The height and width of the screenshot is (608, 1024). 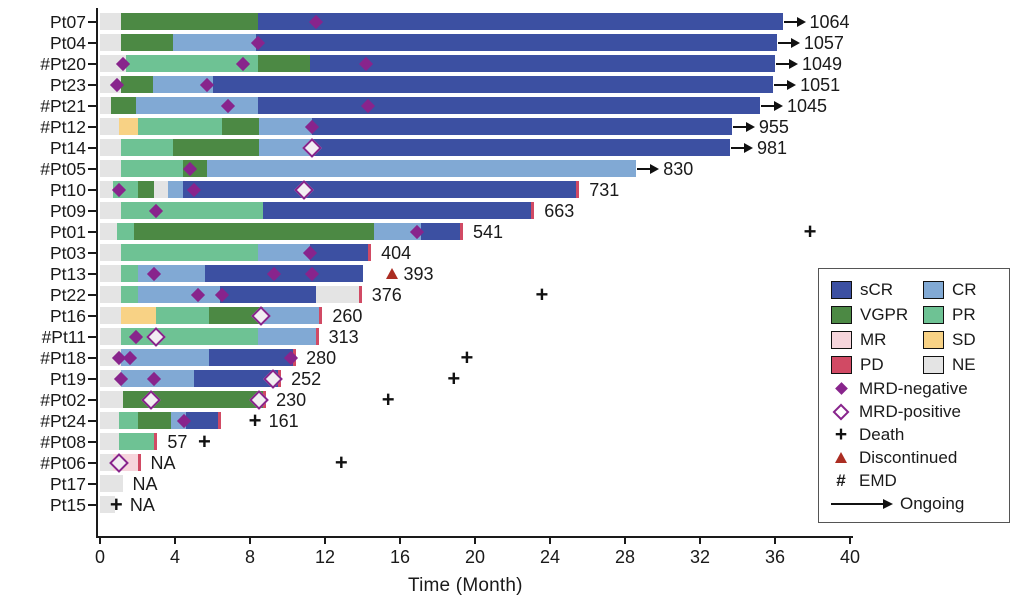 What do you see at coordinates (97, 272) in the screenshot?
I see `y-axis-line` at bounding box center [97, 272].